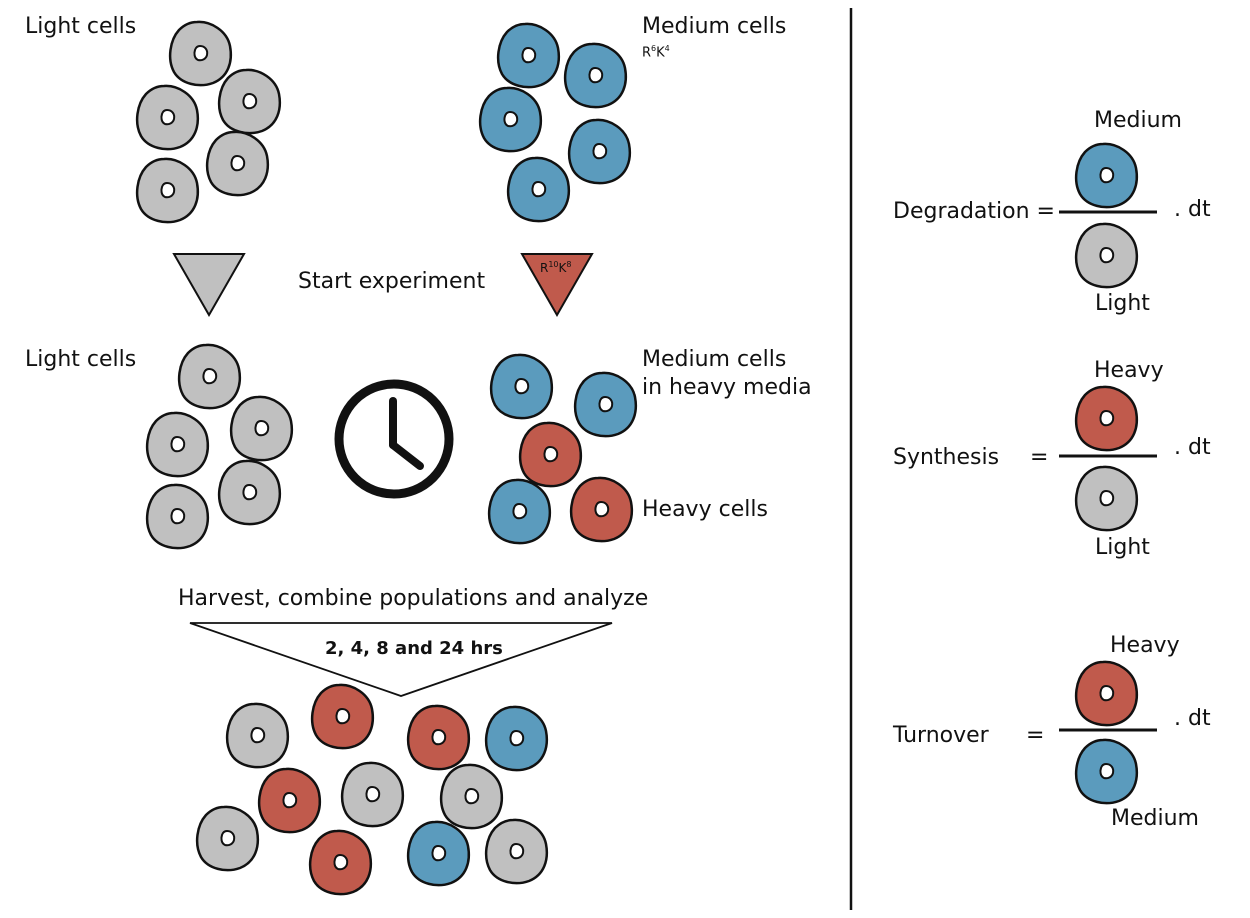  I want to click on medium-isotope-label: R6K4, so click(656, 52).